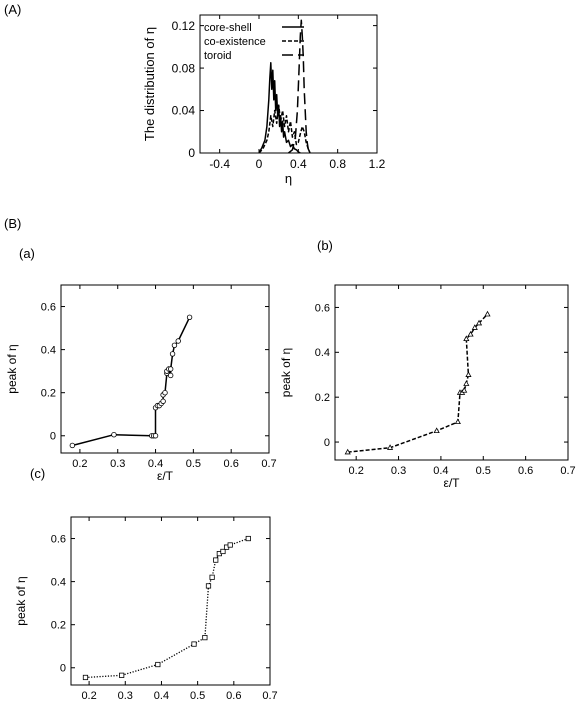 The height and width of the screenshot is (703, 581). Describe the element at coordinates (149, 84) in the screenshot. I see `y-axis-label: The distribution of η` at that location.